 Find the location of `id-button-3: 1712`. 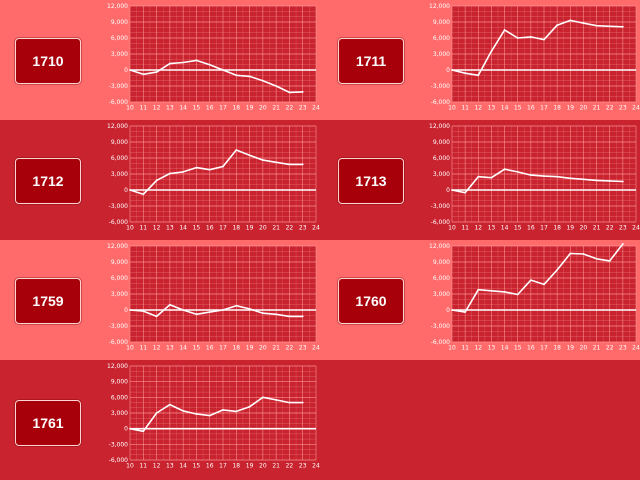

id-button-3: 1712 is located at coordinates (48, 181).